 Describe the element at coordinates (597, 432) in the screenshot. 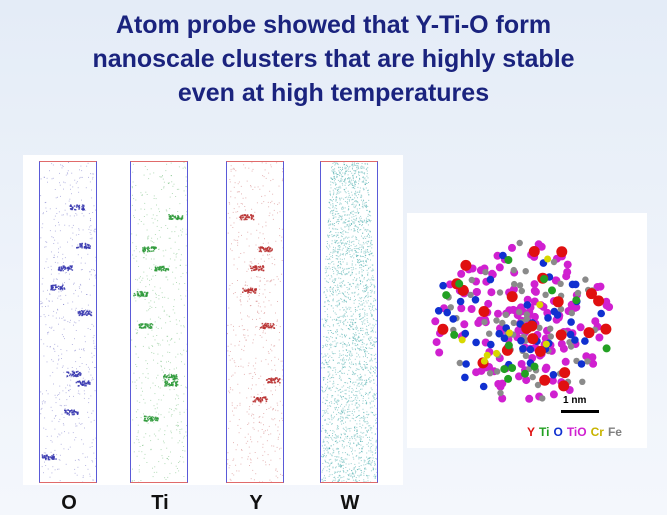

I see `legend-item-cr: Cr` at that location.